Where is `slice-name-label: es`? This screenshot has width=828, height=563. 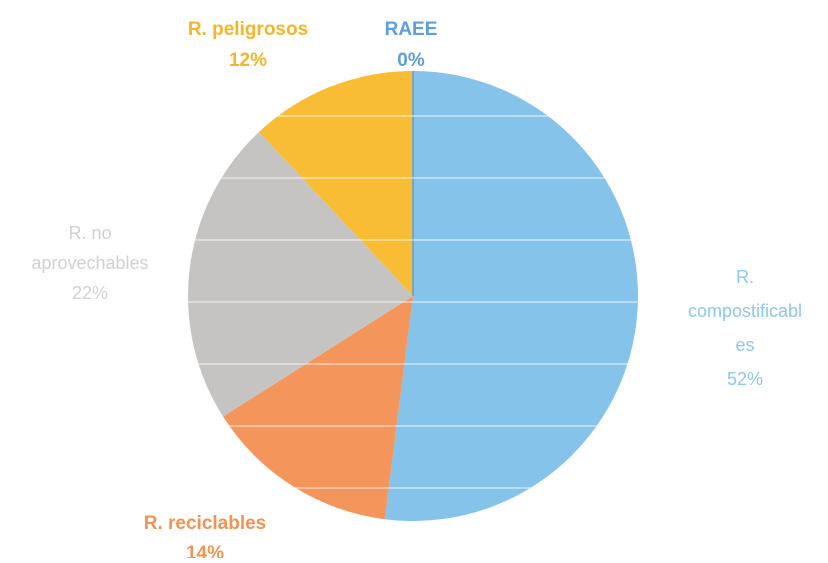
slice-name-label: es is located at coordinates (744, 345).